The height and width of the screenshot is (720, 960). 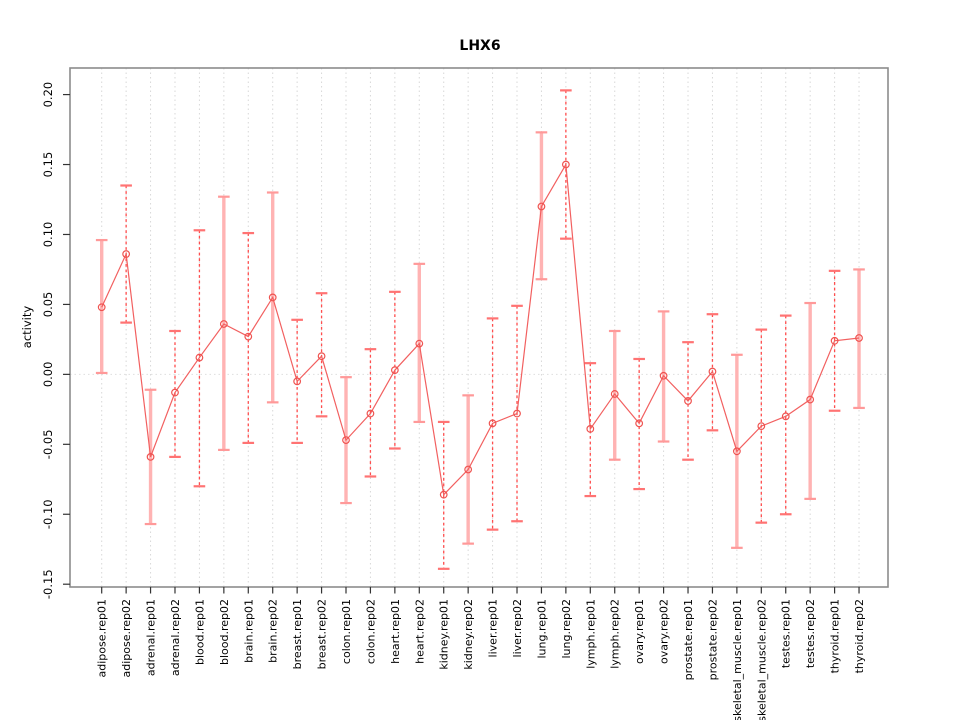 What do you see at coordinates (444, 634) in the screenshot?
I see `x-tick-label: kidney.rep01` at bounding box center [444, 634].